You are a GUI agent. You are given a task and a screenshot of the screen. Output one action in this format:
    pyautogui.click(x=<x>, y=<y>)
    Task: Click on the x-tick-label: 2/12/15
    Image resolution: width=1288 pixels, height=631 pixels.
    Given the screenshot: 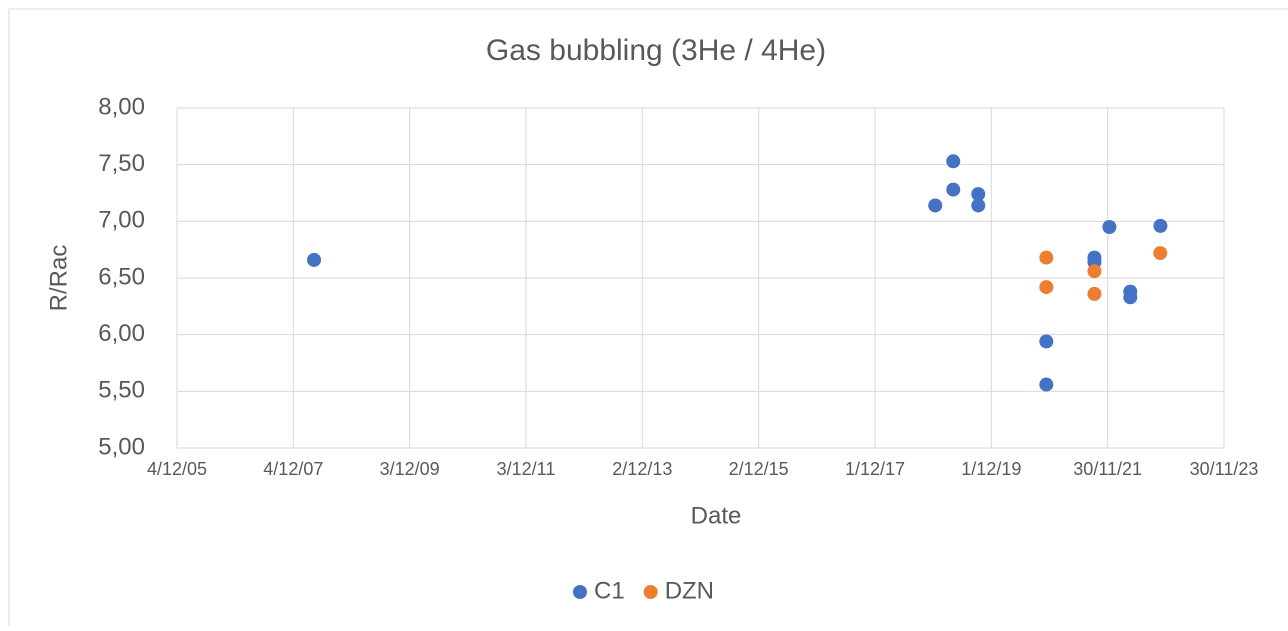 What is the action you would take?
    pyautogui.click(x=759, y=469)
    